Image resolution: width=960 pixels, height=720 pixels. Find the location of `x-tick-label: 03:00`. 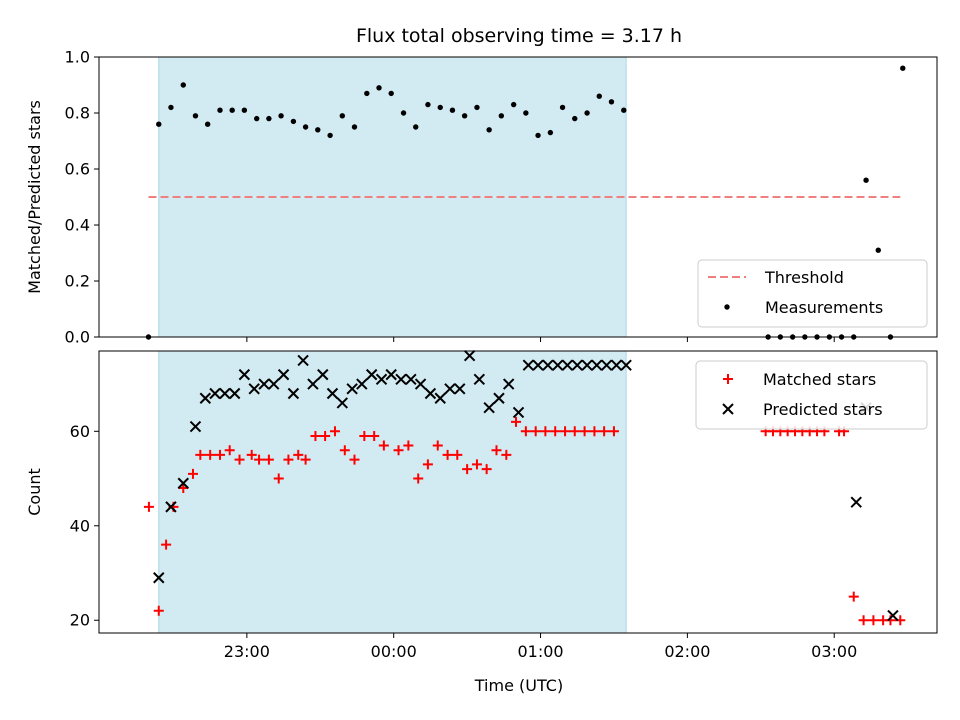

x-tick-label: 03:00 is located at coordinates (834, 651).